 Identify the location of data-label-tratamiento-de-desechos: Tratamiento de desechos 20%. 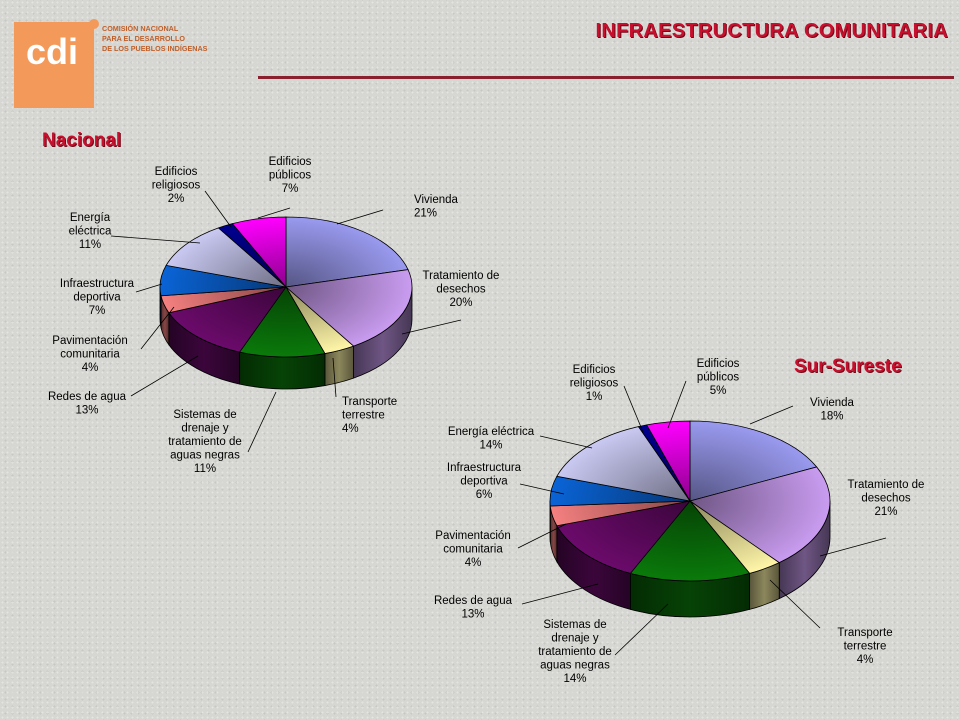
(461, 289).